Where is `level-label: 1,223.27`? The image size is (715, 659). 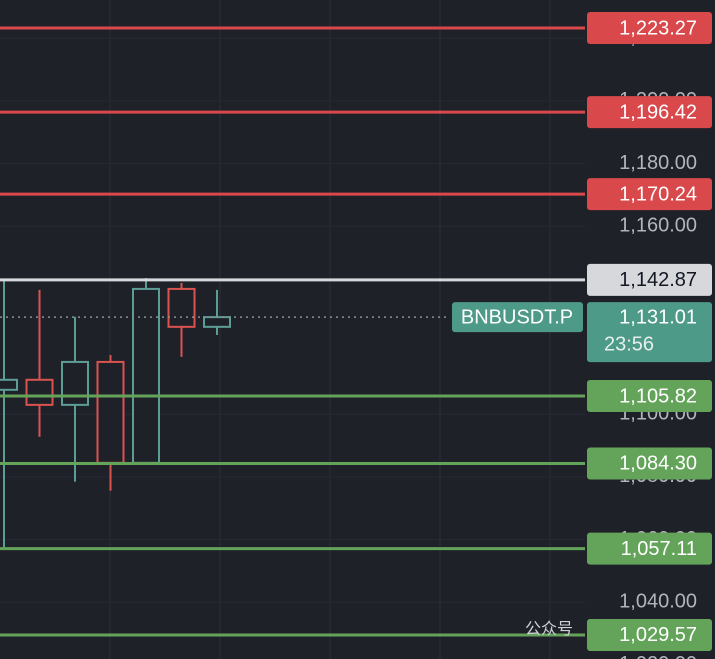
level-label: 1,223.27 is located at coordinates (658, 28).